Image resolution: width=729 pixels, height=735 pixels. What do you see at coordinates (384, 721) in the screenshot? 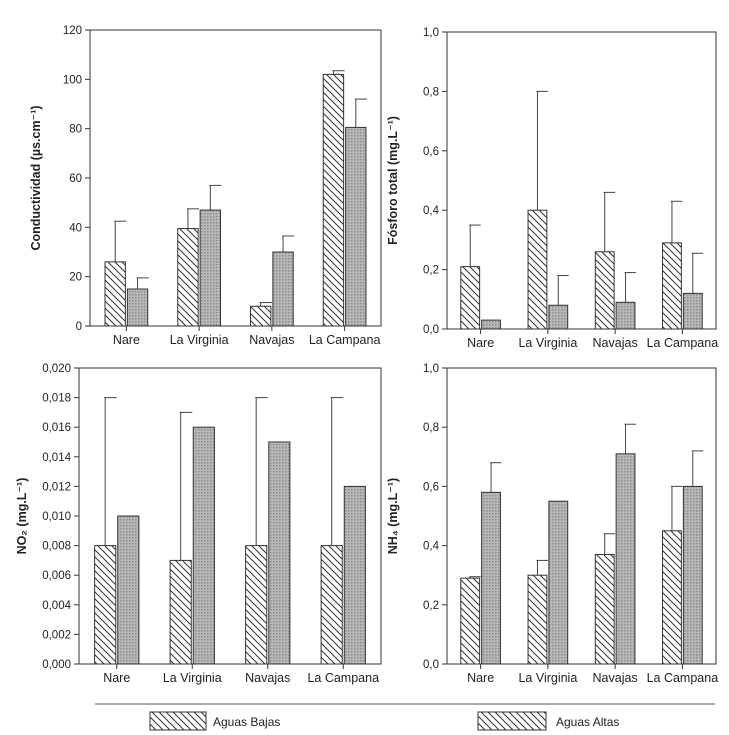
I see `legend: Aguas Bajas Aguas Altas` at bounding box center [384, 721].